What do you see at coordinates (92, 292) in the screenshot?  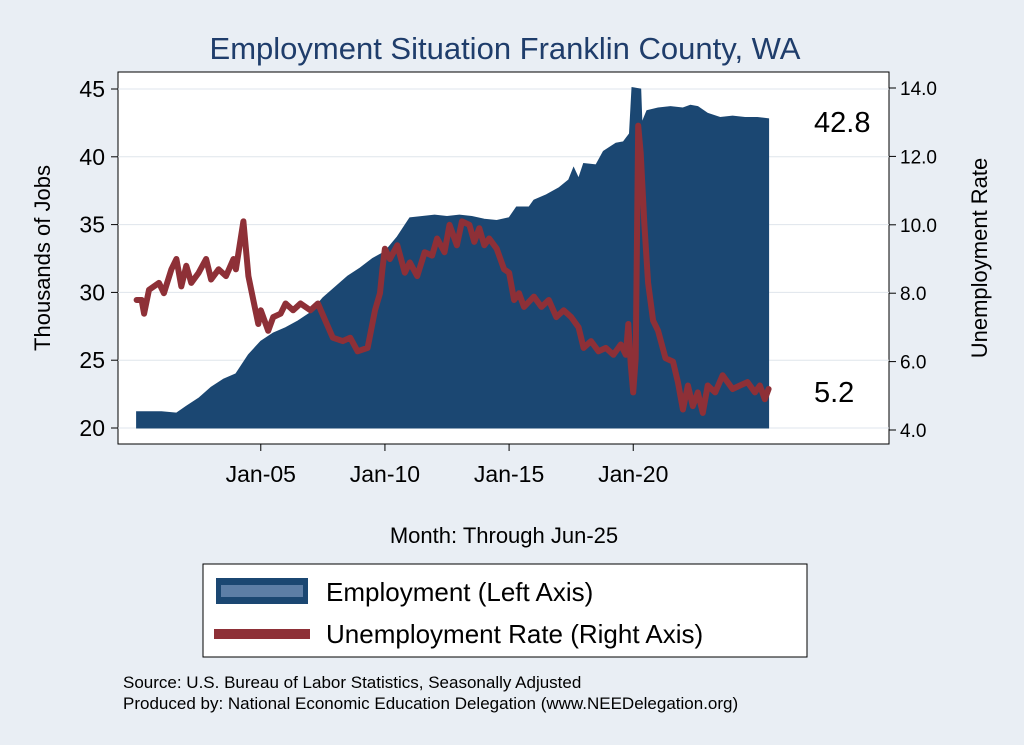 I see `left-tick-label: 30` at bounding box center [92, 292].